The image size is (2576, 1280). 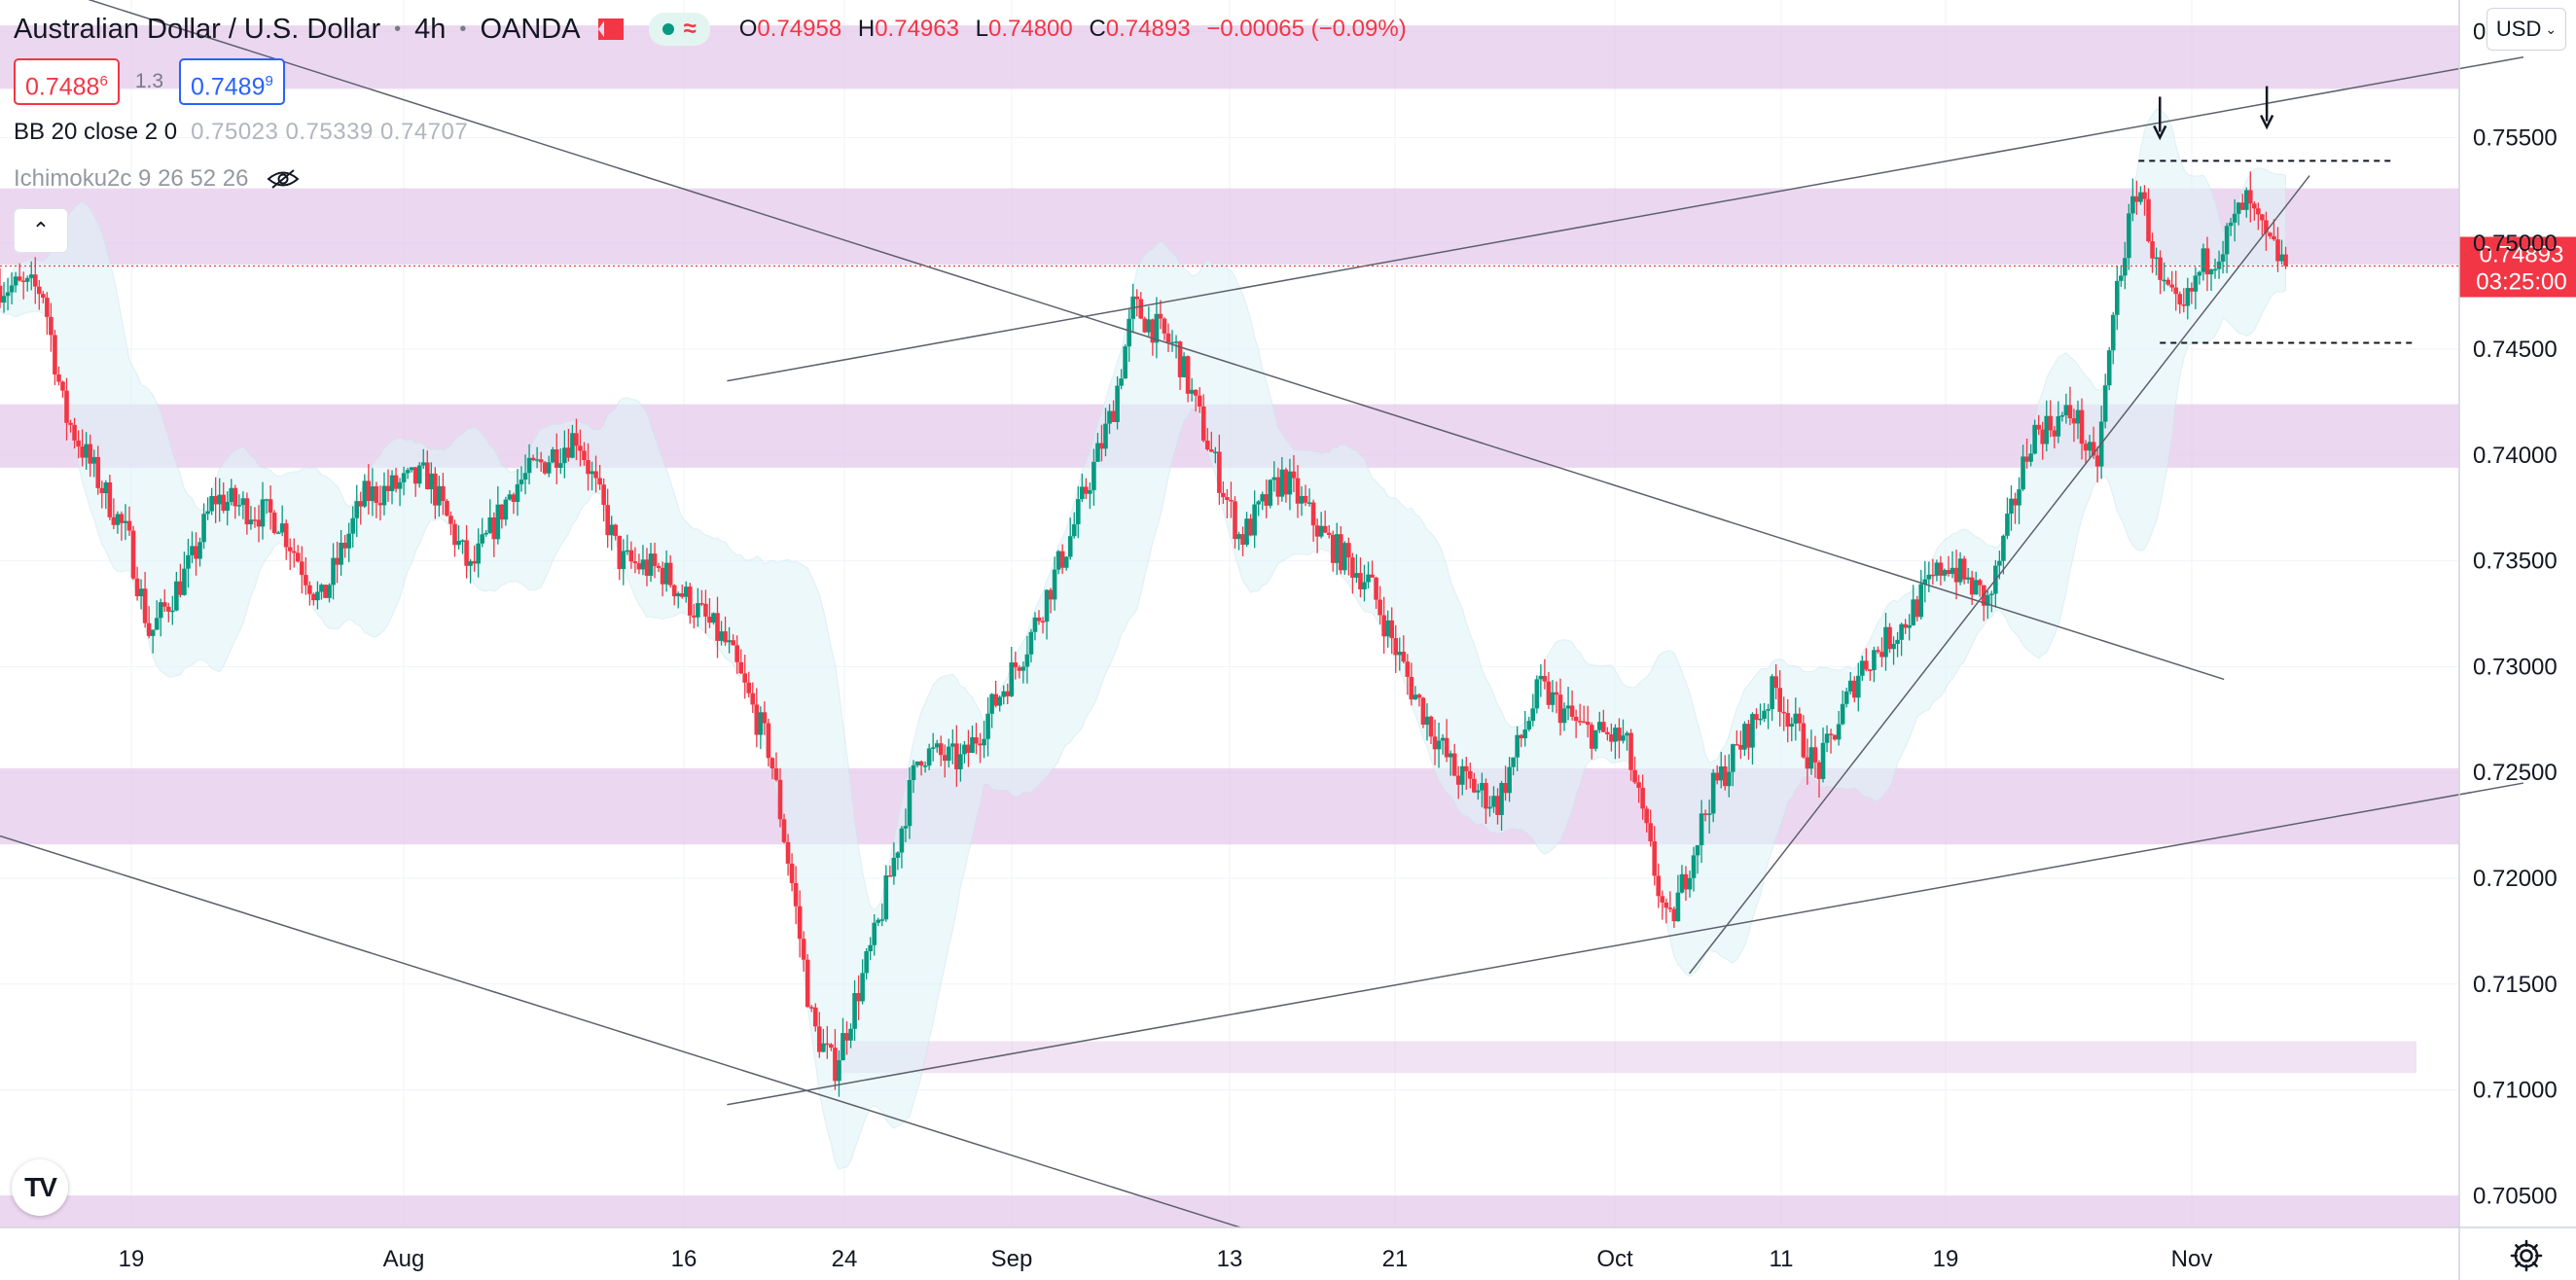 I want to click on ichimoku-indicator-legend: Ichimoku2c 9 26 52 26, so click(x=157, y=179).